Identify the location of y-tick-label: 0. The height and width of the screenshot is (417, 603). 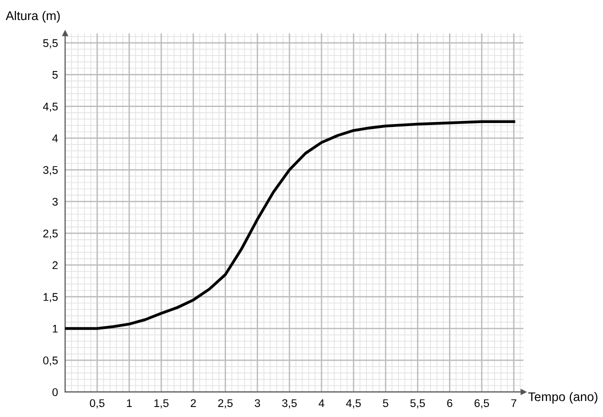
(55, 392).